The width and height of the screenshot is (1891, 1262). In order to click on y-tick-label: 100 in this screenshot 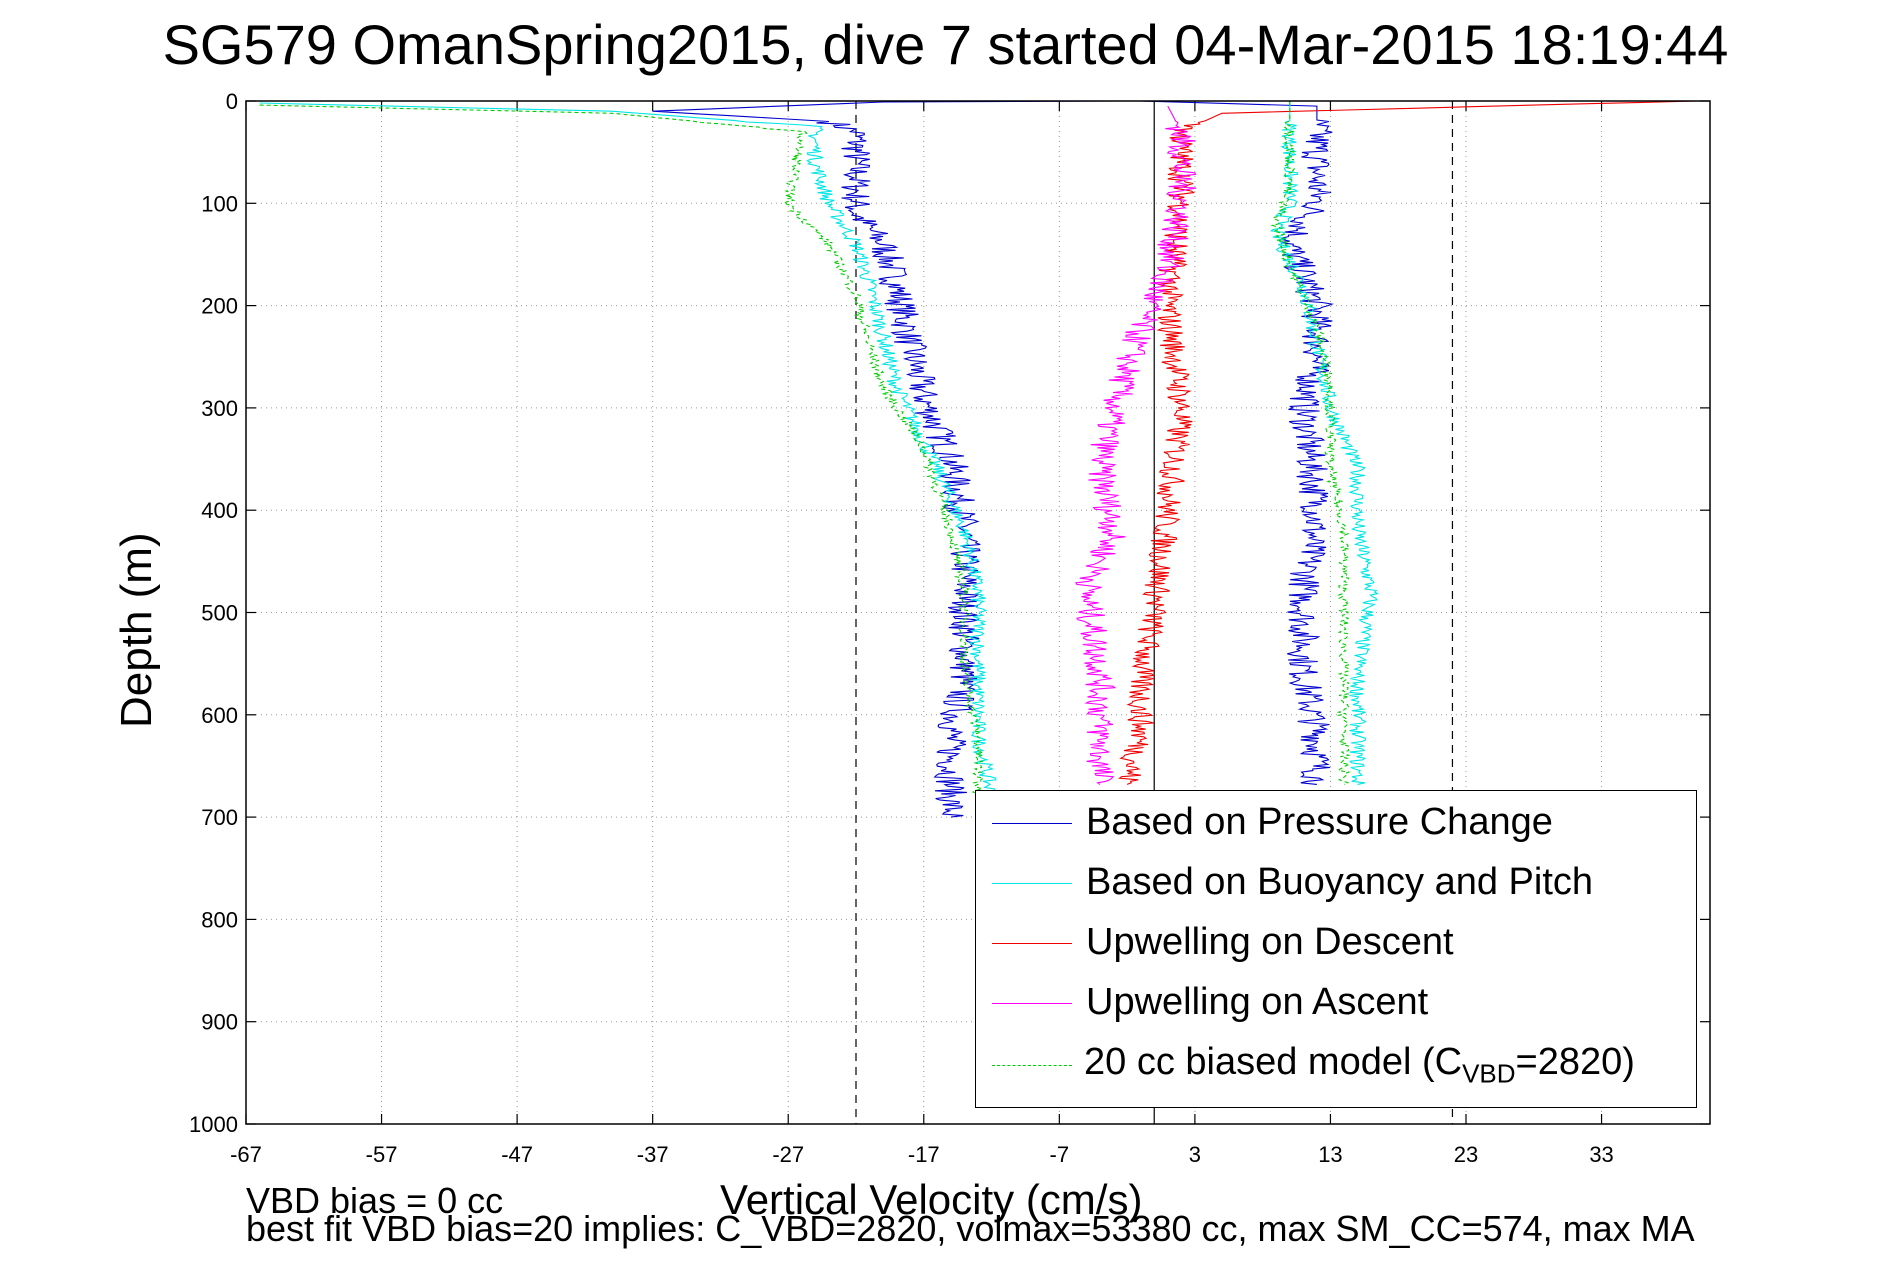, I will do `click(219, 203)`.